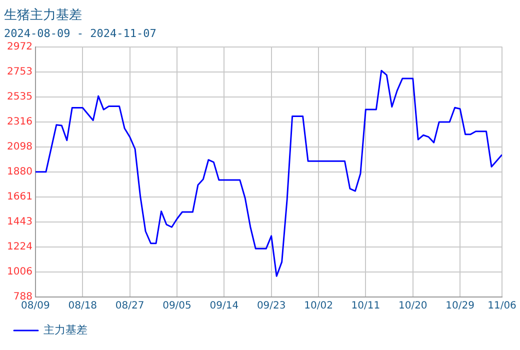 This screenshot has height=350, width=520. What do you see at coordinates (66, 329) in the screenshot?
I see `legend-label: 主力基差` at bounding box center [66, 329].